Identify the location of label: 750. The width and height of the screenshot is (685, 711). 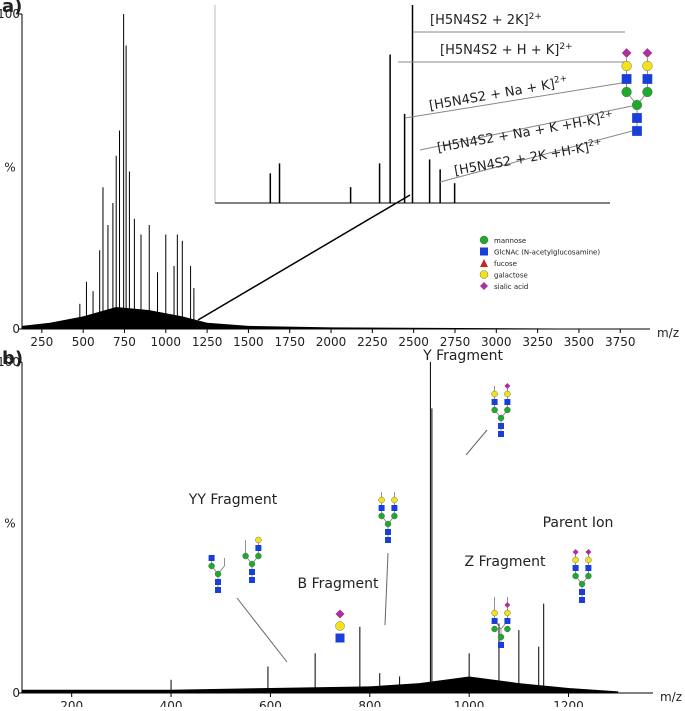
(124, 342).